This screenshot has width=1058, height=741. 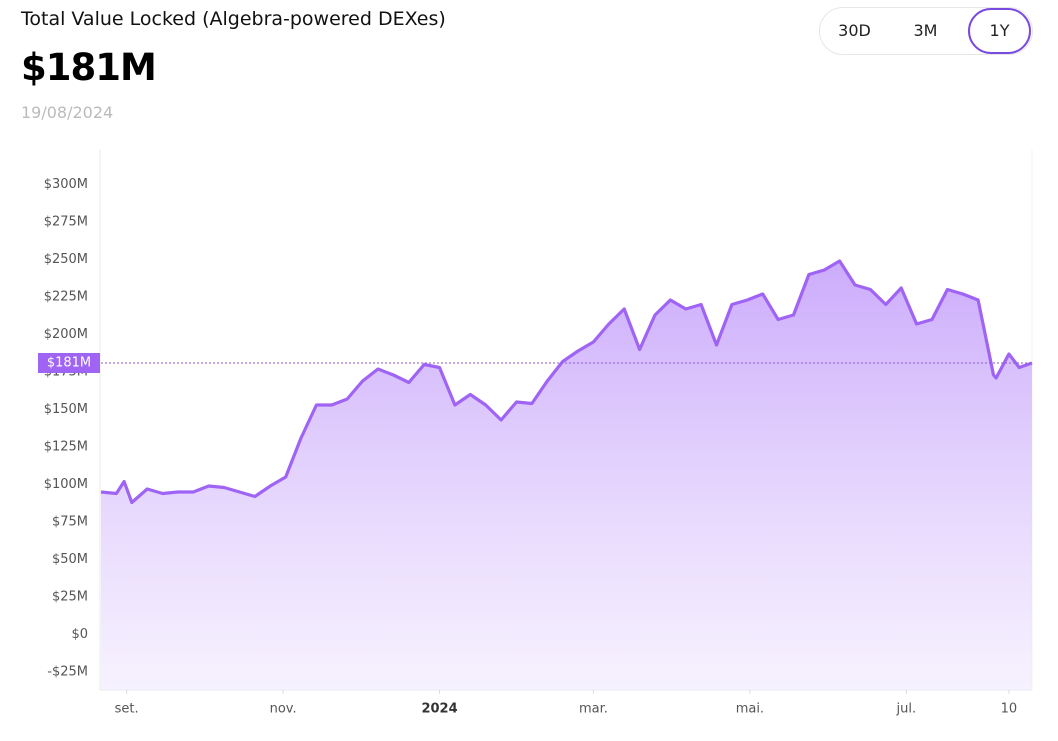 What do you see at coordinates (66, 409) in the screenshot?
I see `y-tick-label: $150M` at bounding box center [66, 409].